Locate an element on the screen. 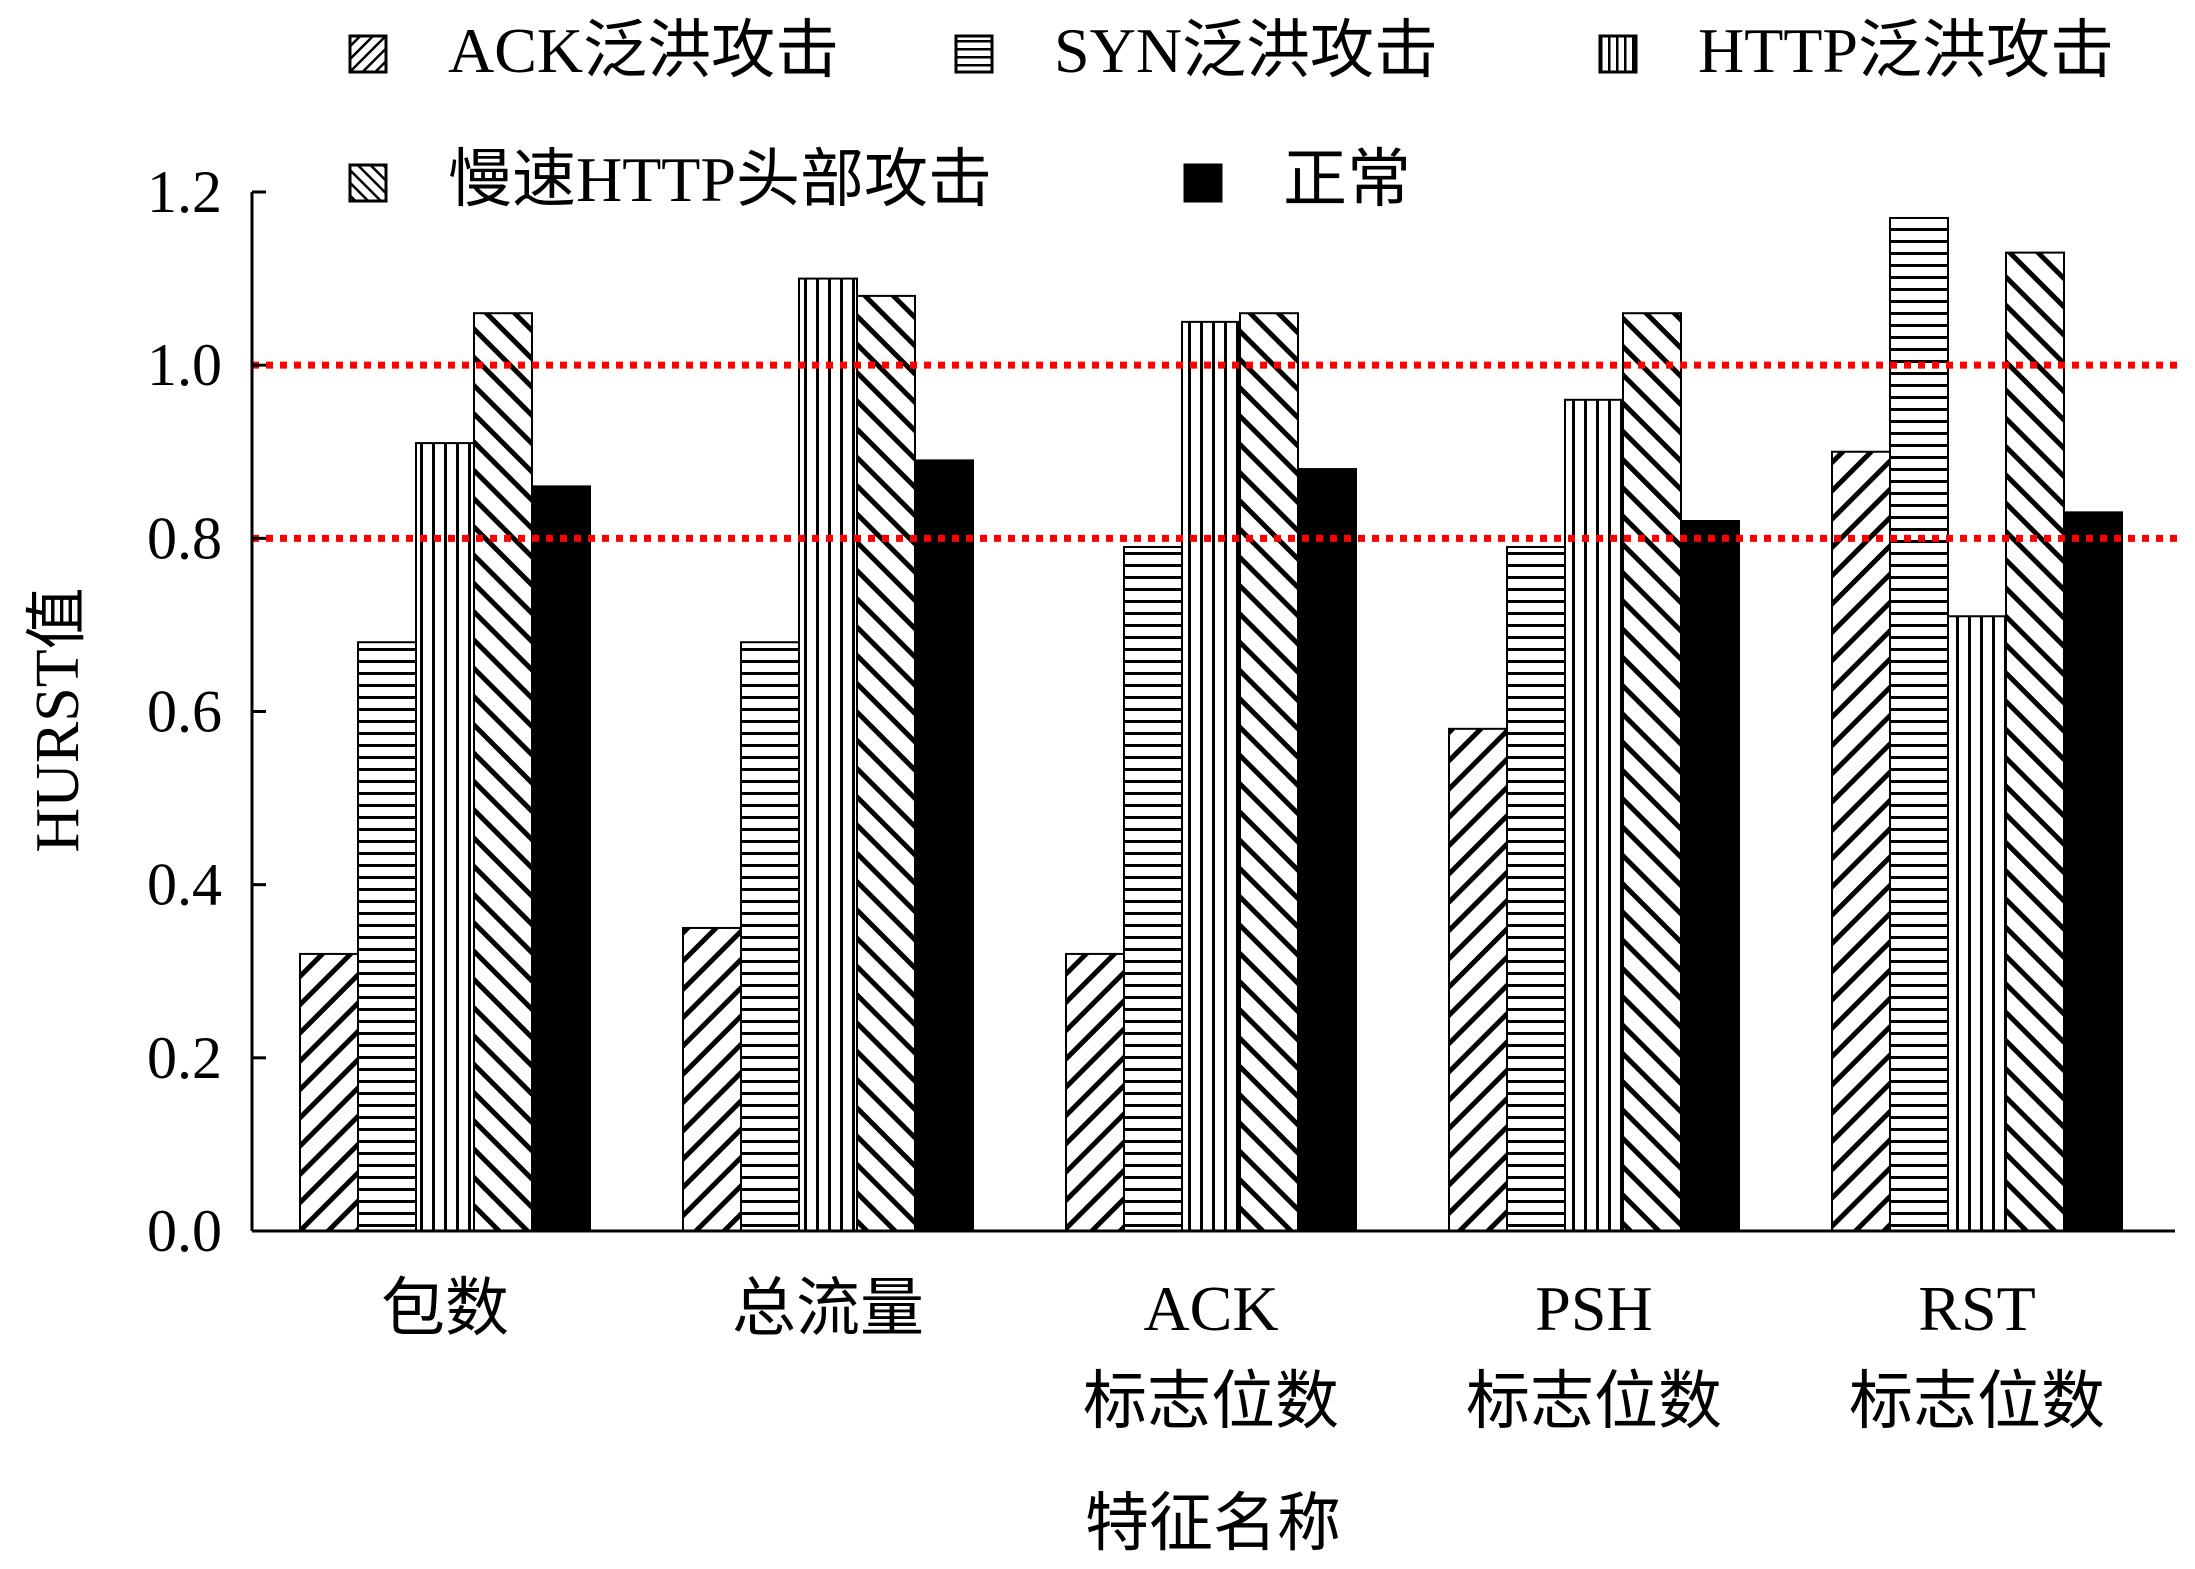  bar-s3-c0 is located at coordinates (503, 772).